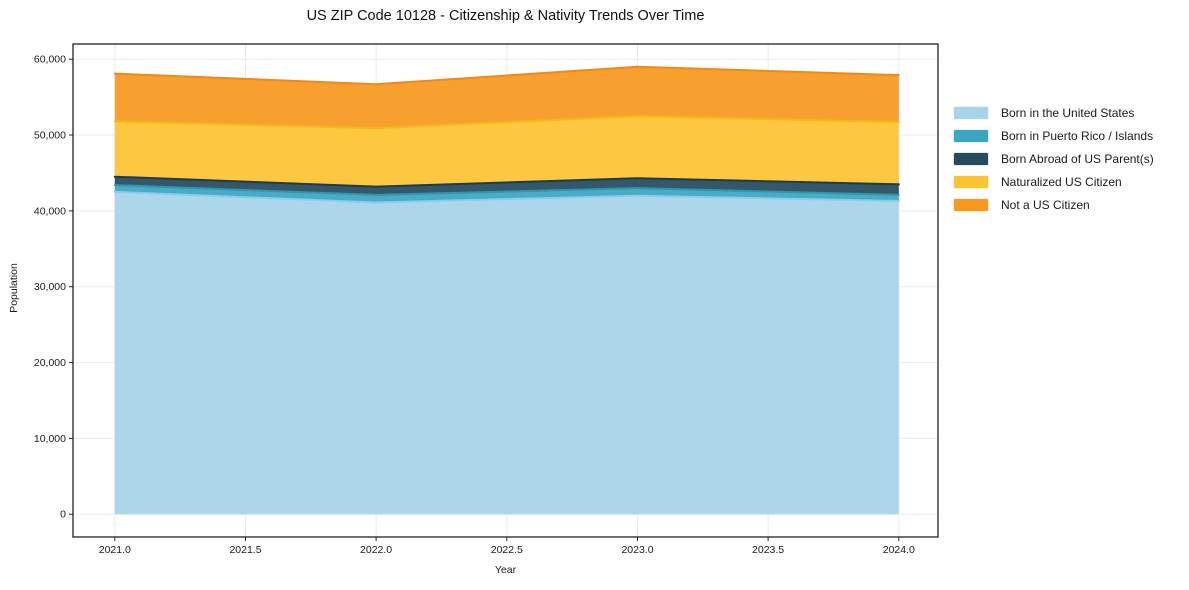  I want to click on legend-item-born-in-the-united-states: Born in the United States, so click(1053, 112).